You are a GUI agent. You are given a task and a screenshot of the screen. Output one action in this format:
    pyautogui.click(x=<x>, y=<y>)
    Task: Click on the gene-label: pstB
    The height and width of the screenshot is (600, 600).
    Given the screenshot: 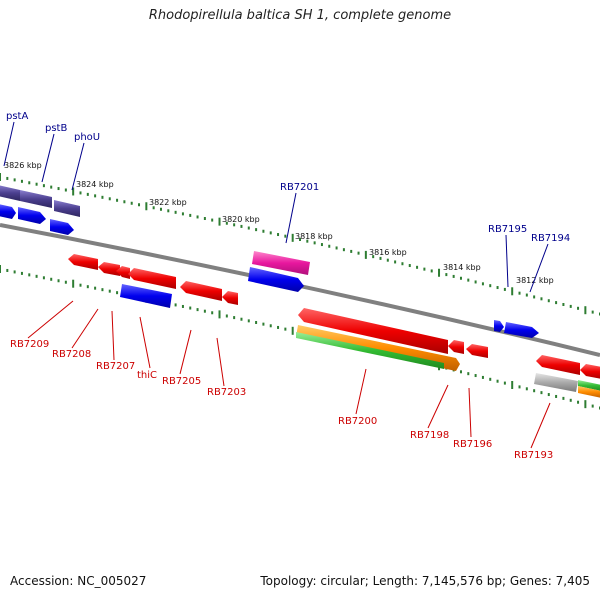 What is the action you would take?
    pyautogui.click(x=56, y=128)
    